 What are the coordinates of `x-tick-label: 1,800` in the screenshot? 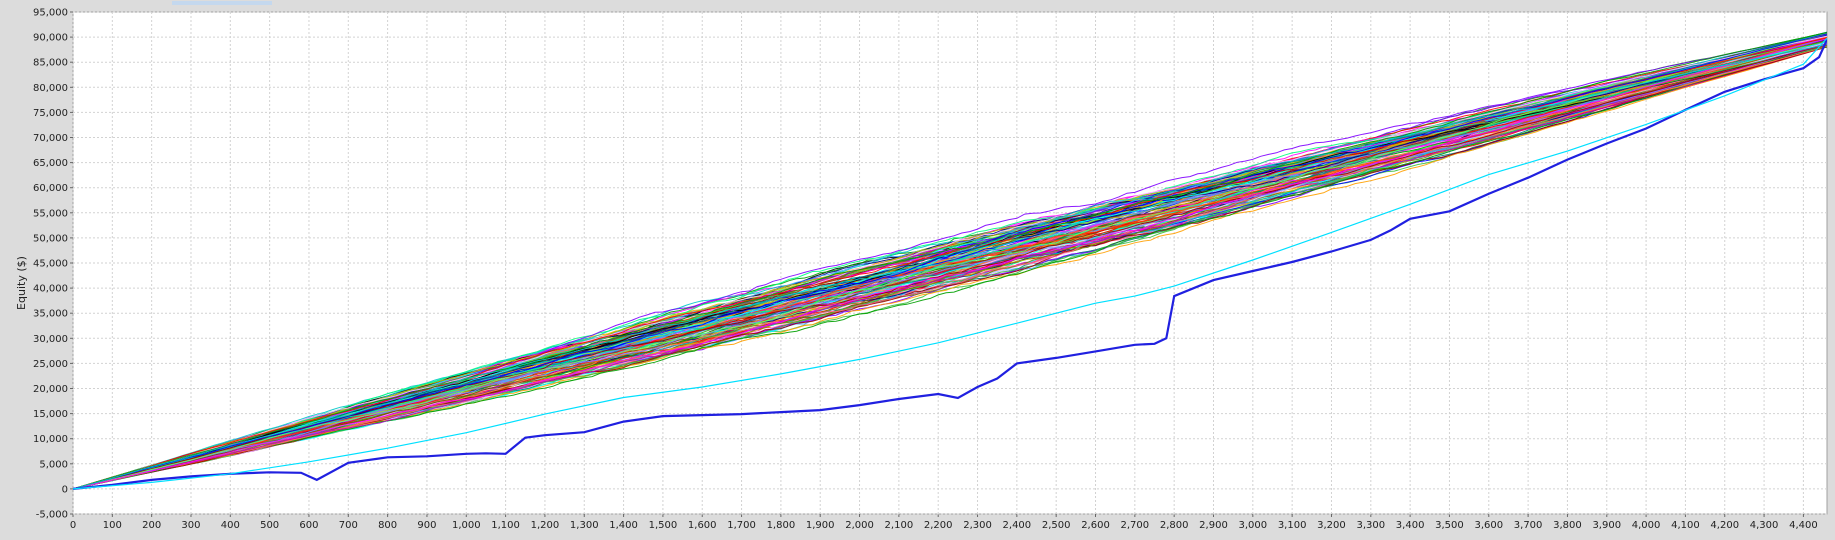 It's located at (781, 525).